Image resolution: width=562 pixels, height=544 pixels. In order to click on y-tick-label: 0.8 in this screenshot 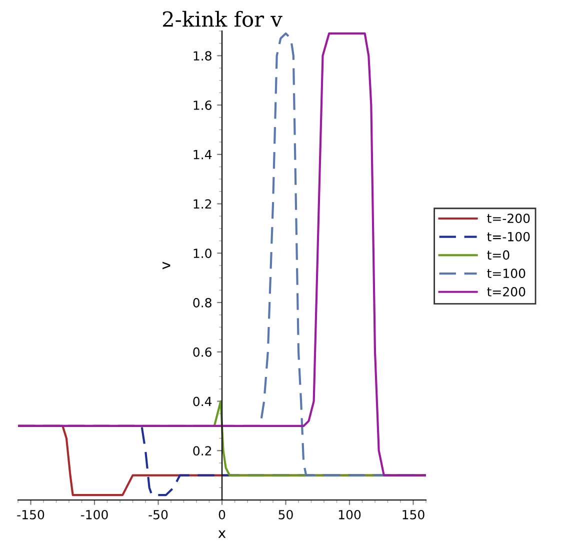, I will do `click(202, 303)`.